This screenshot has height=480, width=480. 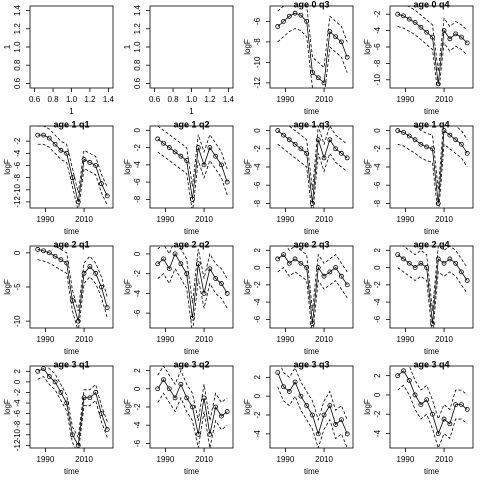 I want to click on y-tick-label: -8, so click(x=257, y=203).